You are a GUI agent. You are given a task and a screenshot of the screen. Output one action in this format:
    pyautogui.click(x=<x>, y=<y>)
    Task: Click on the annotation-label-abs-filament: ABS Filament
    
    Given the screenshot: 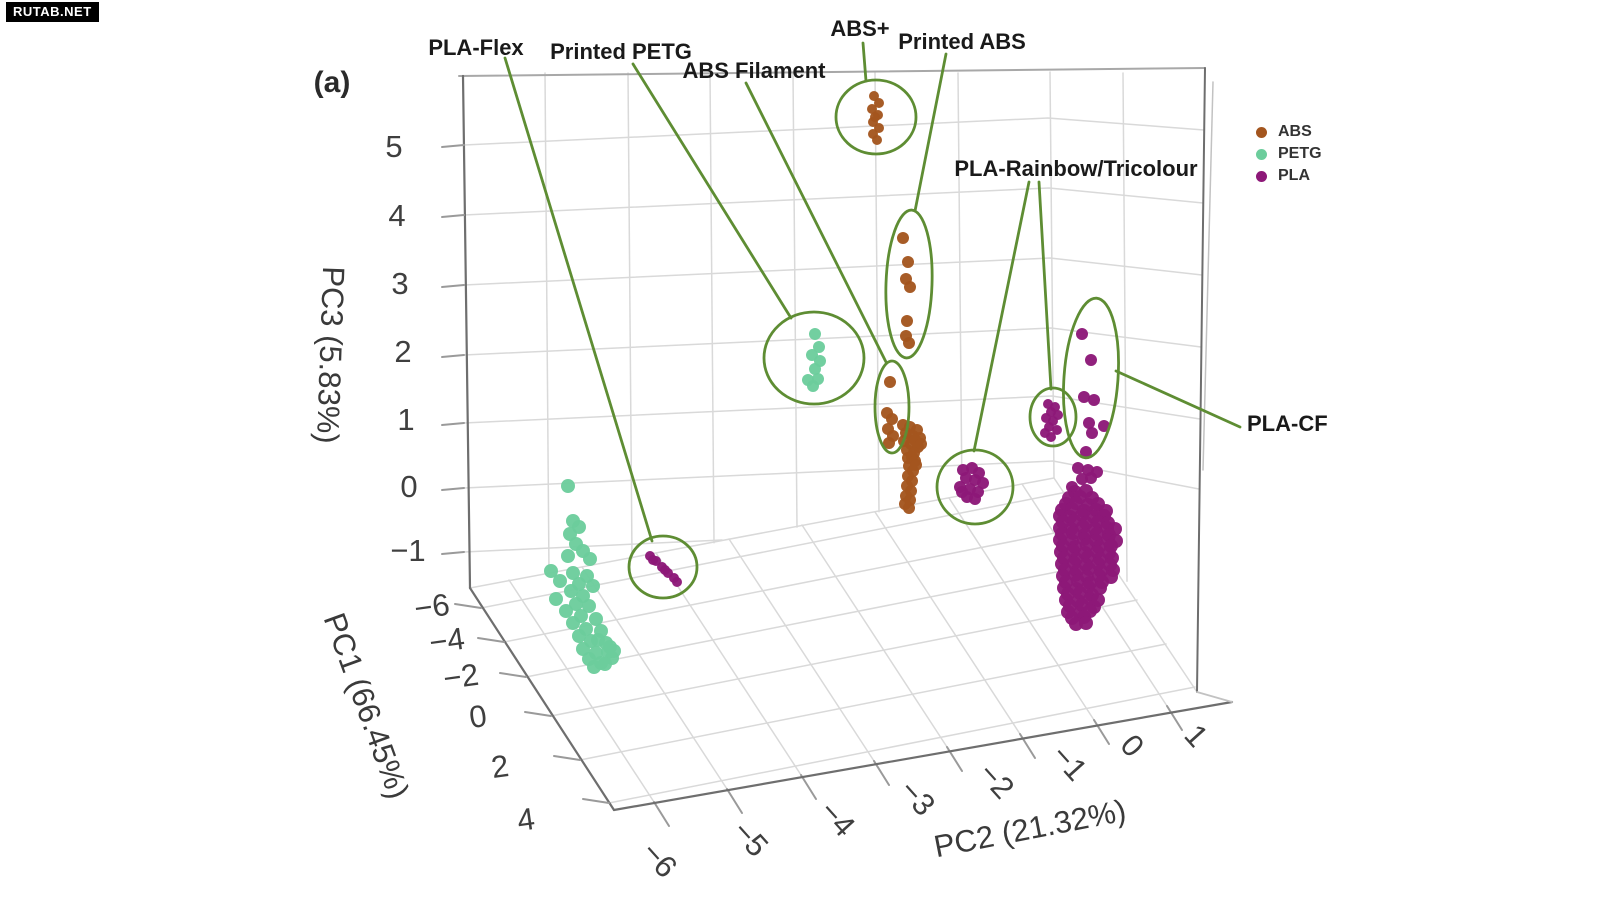 What is the action you would take?
    pyautogui.click(x=754, y=70)
    